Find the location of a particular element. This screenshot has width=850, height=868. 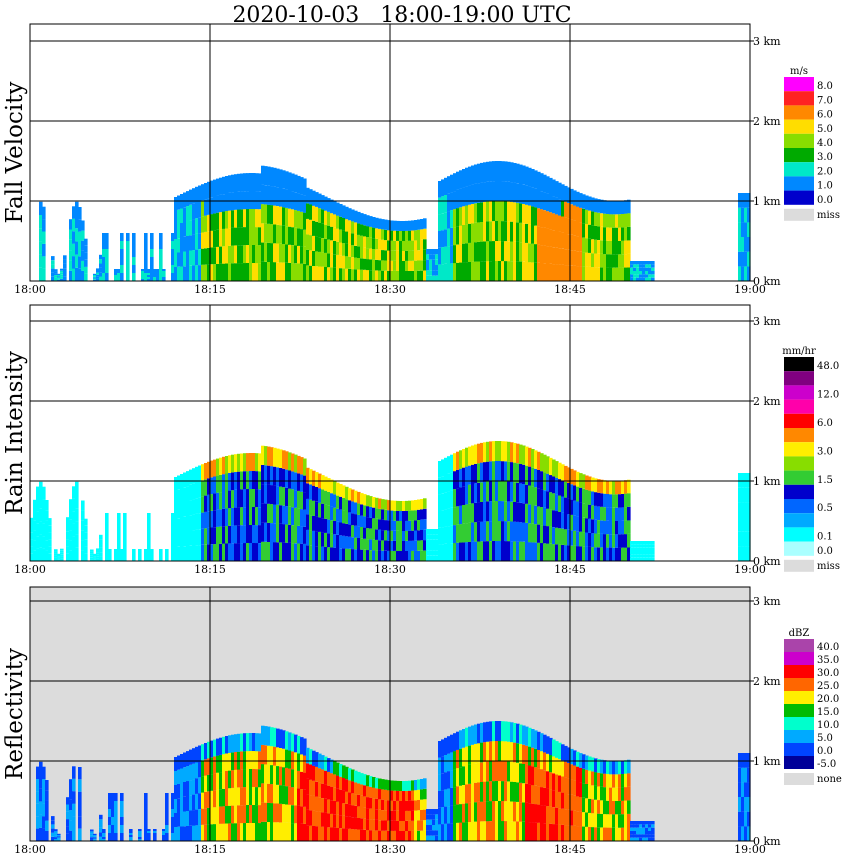

legend-label: 12.0 is located at coordinates (828, 395).